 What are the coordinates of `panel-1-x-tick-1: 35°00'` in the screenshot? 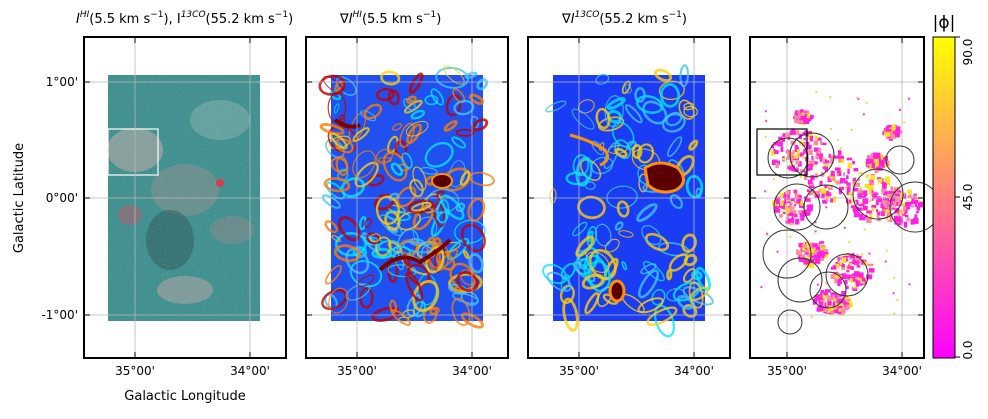 It's located at (135, 371).